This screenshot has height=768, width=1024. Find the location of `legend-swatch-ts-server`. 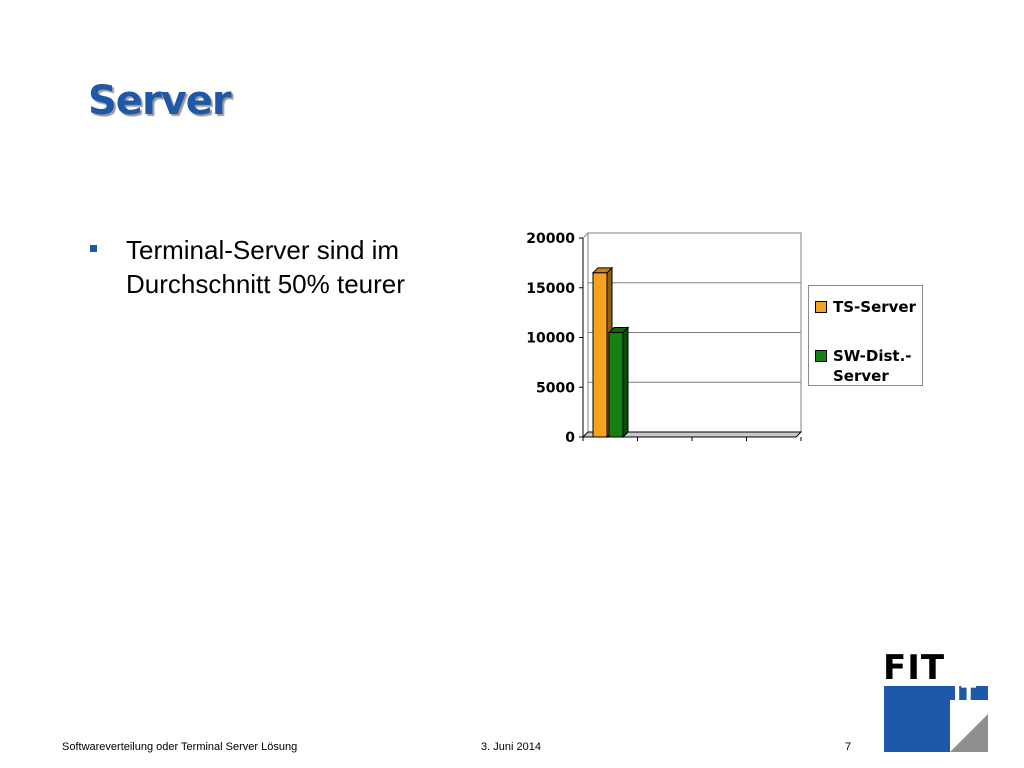

legend-swatch-ts-server is located at coordinates (821, 307).